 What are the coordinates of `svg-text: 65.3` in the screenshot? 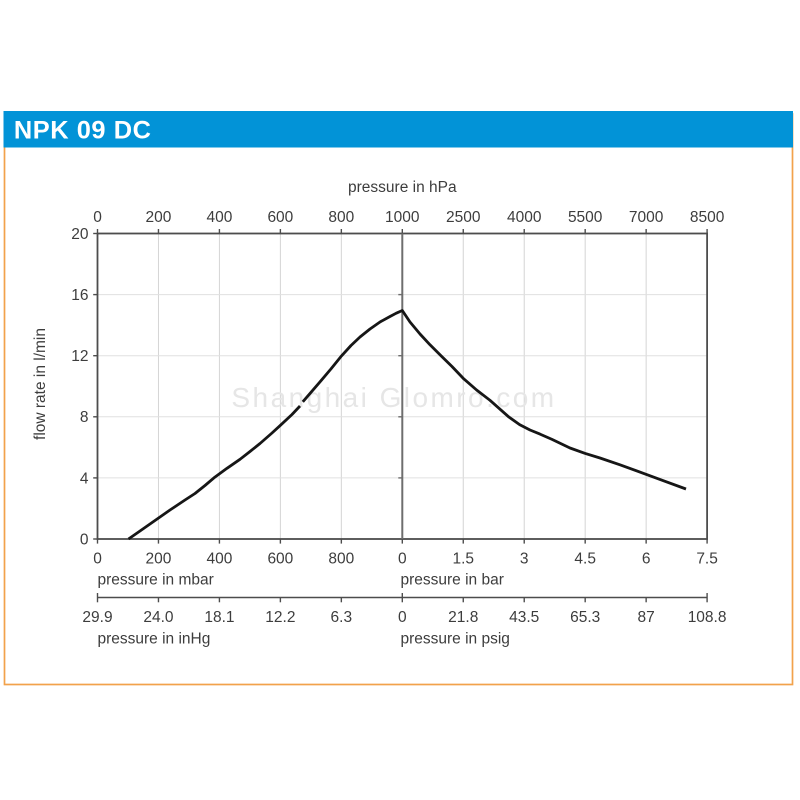 It's located at (585, 617).